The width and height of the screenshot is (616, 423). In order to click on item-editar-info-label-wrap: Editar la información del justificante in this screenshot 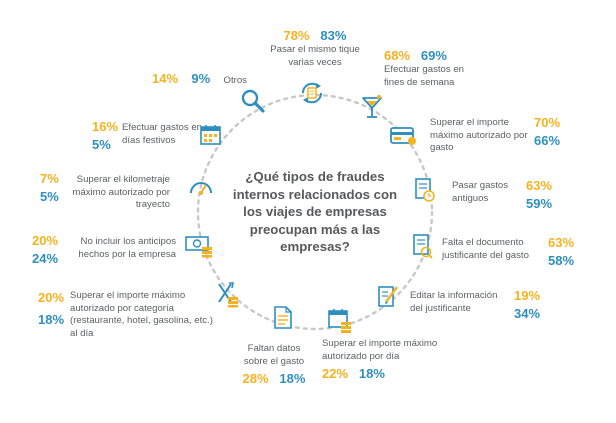, I will do `click(460, 302)`.